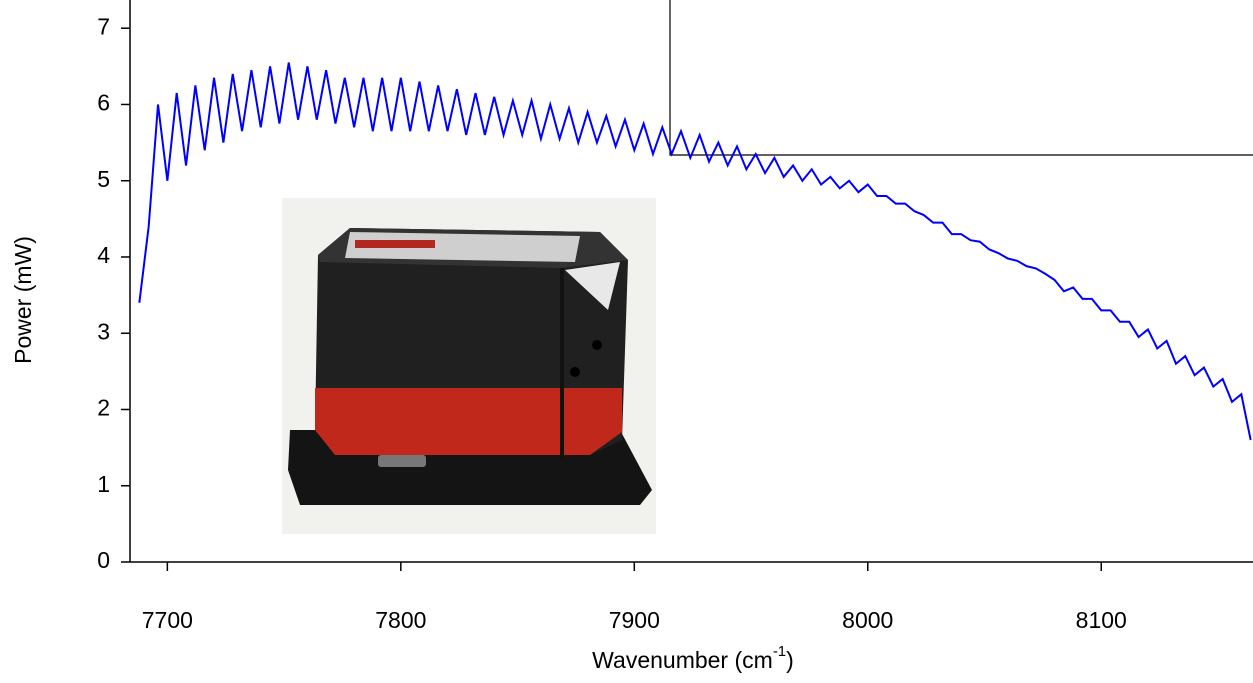 This screenshot has width=1253, height=683. I want to click on y-axis-label: Power (mW), so click(23, 300).